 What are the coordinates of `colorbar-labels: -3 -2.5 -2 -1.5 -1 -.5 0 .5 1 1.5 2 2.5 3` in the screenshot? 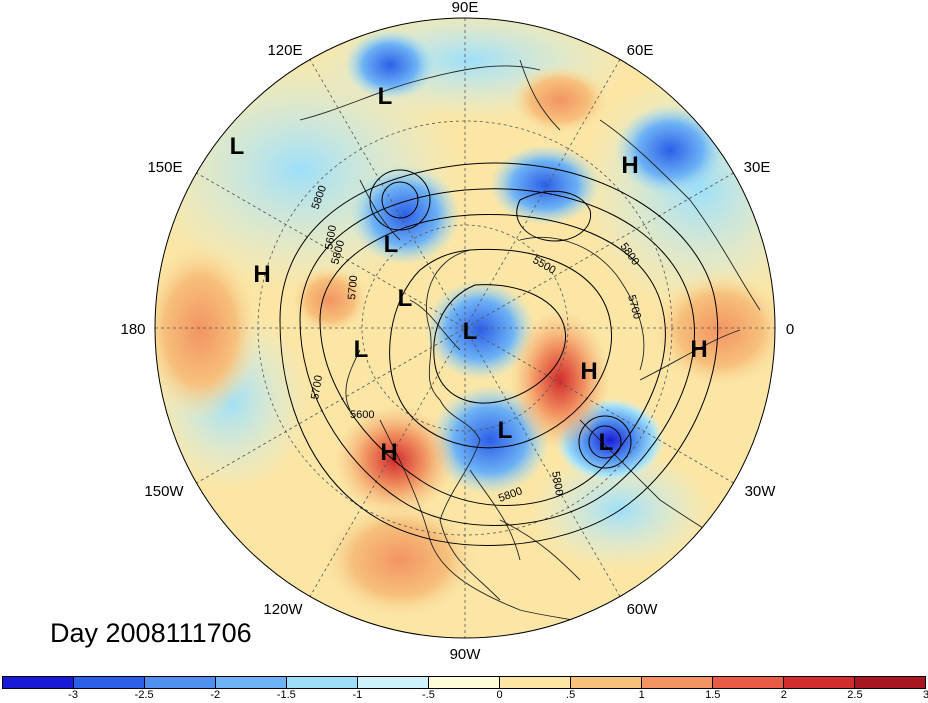 It's located at (464, 696).